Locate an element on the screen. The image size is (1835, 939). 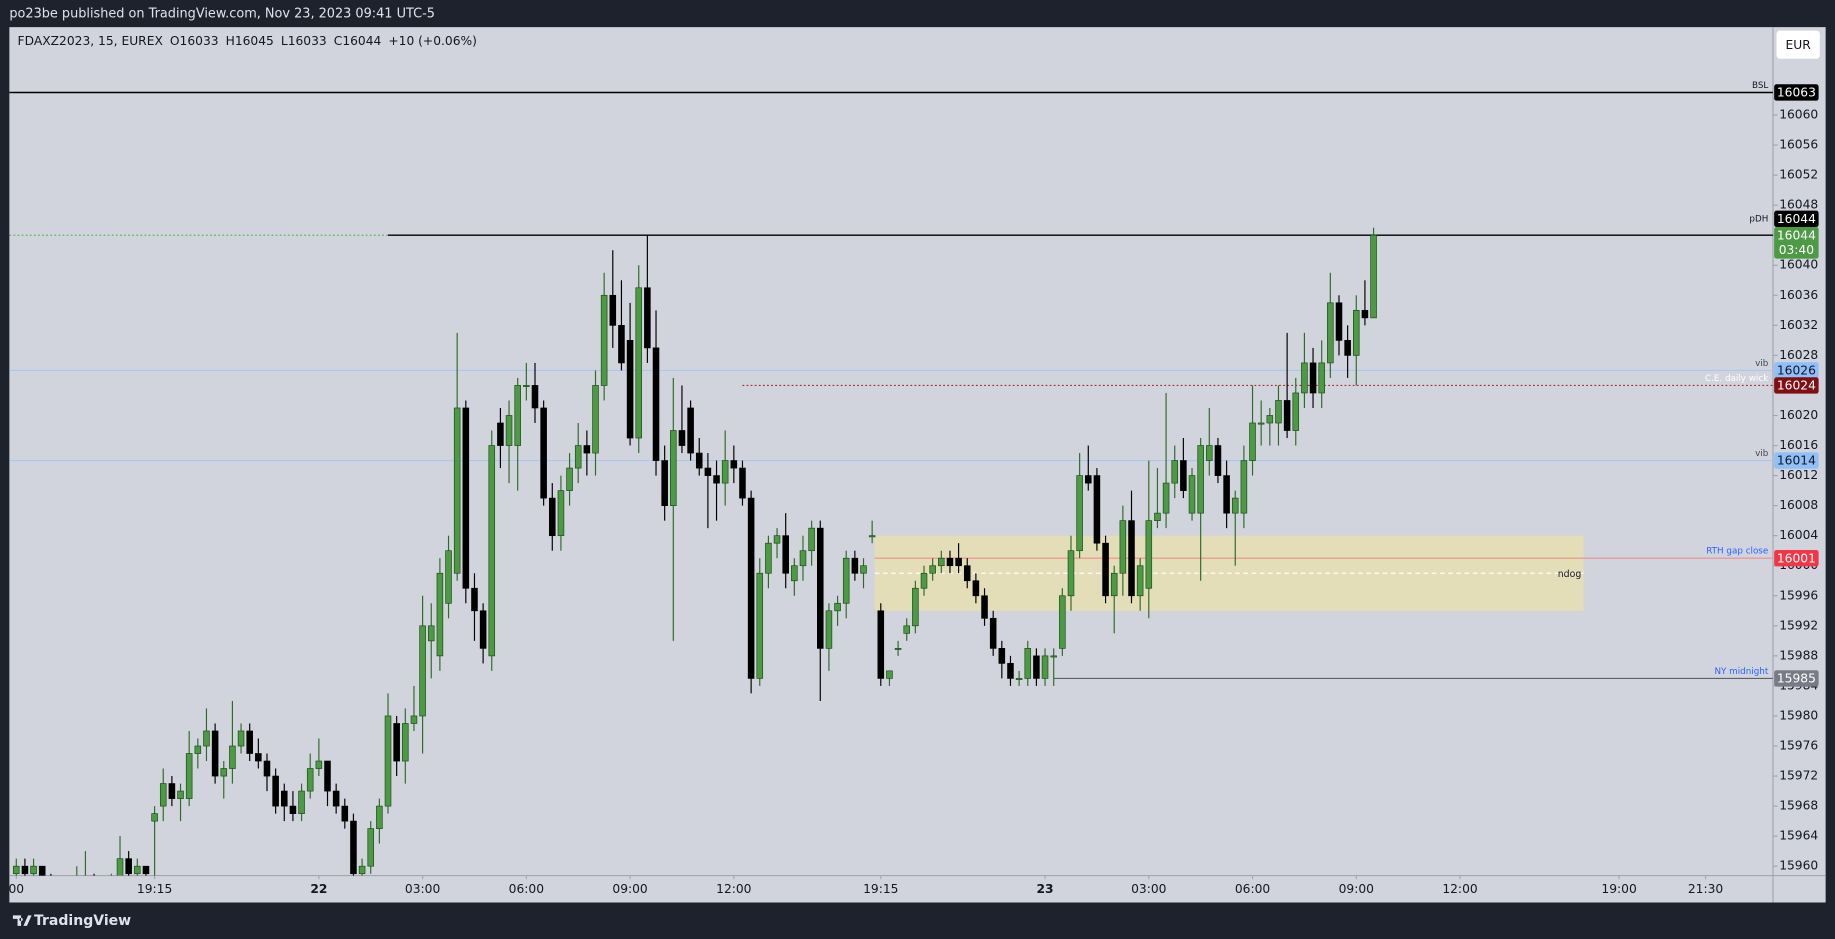
currency-label: EUR is located at coordinates (1799, 45).